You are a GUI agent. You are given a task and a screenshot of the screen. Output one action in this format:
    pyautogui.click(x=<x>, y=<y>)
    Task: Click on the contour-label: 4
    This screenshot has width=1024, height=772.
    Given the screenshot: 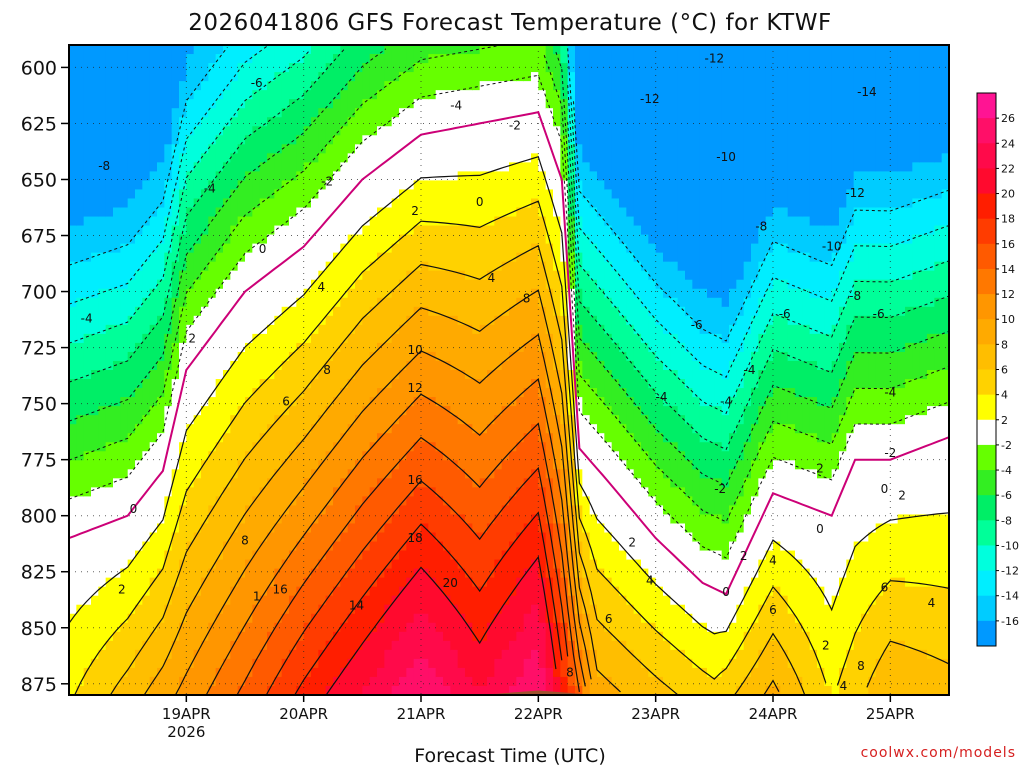 What is the action you would take?
    pyautogui.click(x=932, y=603)
    